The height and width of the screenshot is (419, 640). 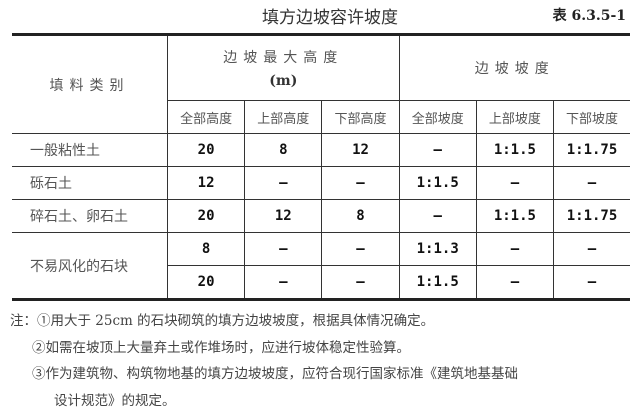 I want to click on header-slope: 边坡坡度, so click(x=514, y=67).